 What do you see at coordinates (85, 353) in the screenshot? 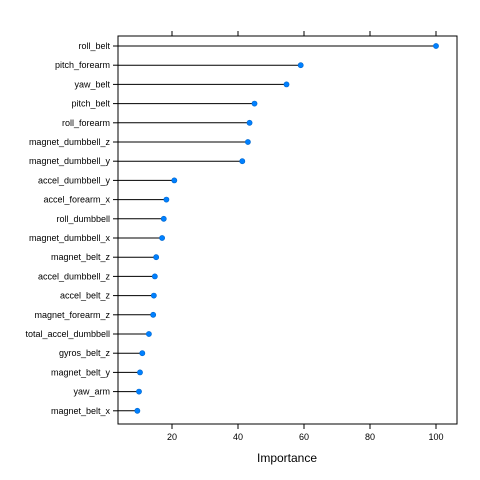
I see `category-label: gyros_belt_z` at bounding box center [85, 353].